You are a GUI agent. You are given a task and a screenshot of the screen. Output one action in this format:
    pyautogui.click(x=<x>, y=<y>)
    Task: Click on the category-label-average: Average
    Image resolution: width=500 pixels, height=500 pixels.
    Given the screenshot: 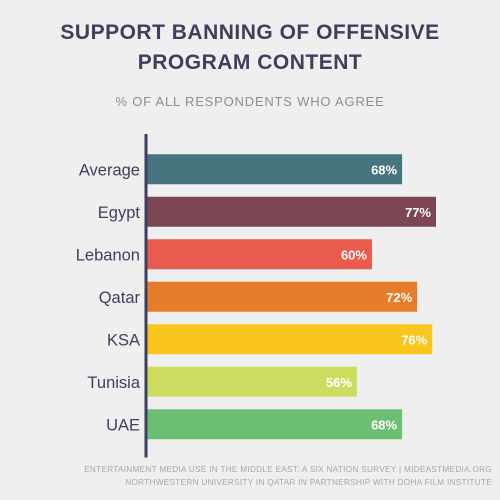 What is the action you would take?
    pyautogui.click(x=109, y=170)
    